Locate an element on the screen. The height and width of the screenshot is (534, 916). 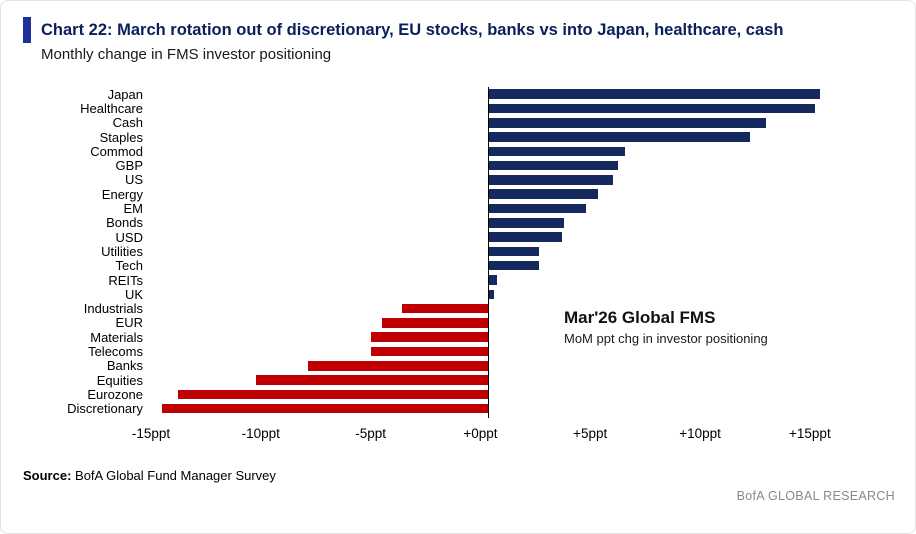
bar-row: Eurozone is located at coordinates (450, 394).